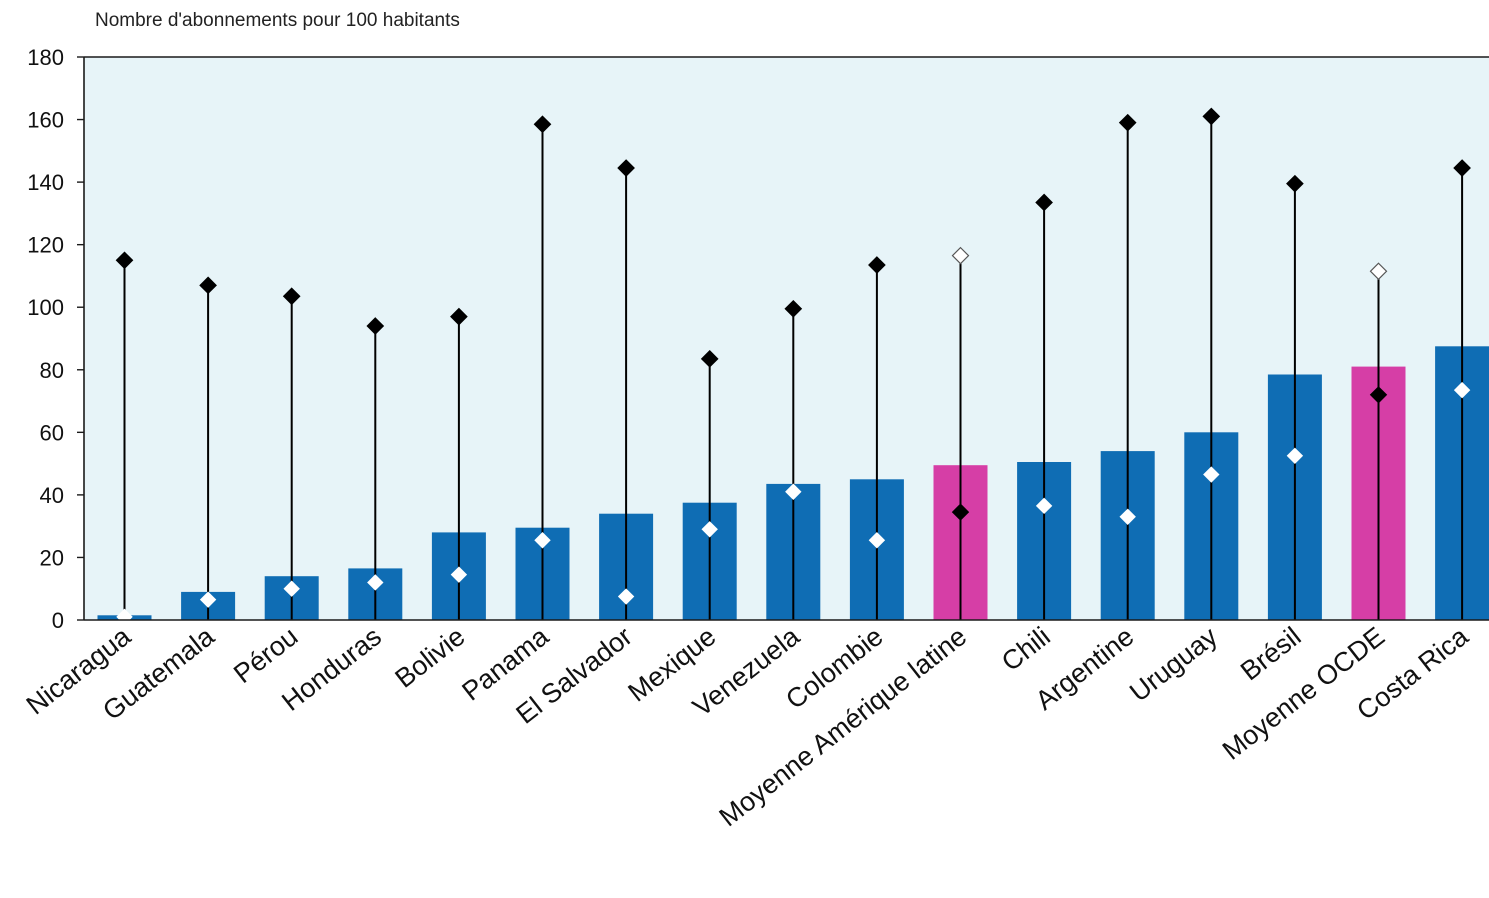 The height and width of the screenshot is (898, 1489). I want to click on y-tick-label-9: 180, so click(45, 57).